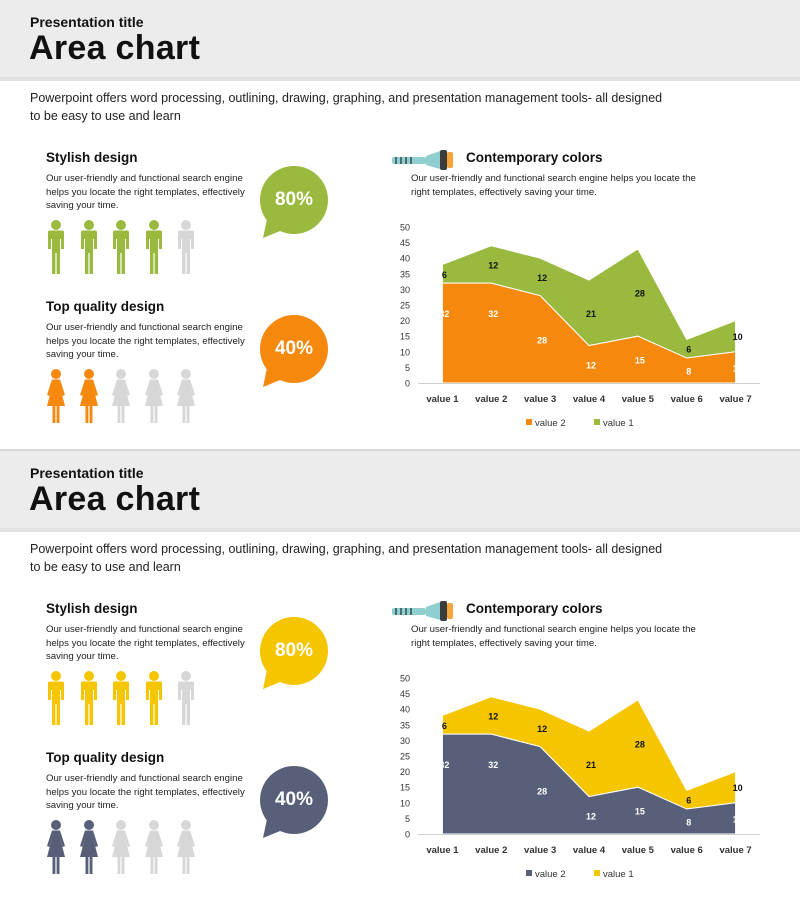 The height and width of the screenshot is (900, 800). What do you see at coordinates (87, 473) in the screenshot?
I see `presentation-title: Presentation title` at bounding box center [87, 473].